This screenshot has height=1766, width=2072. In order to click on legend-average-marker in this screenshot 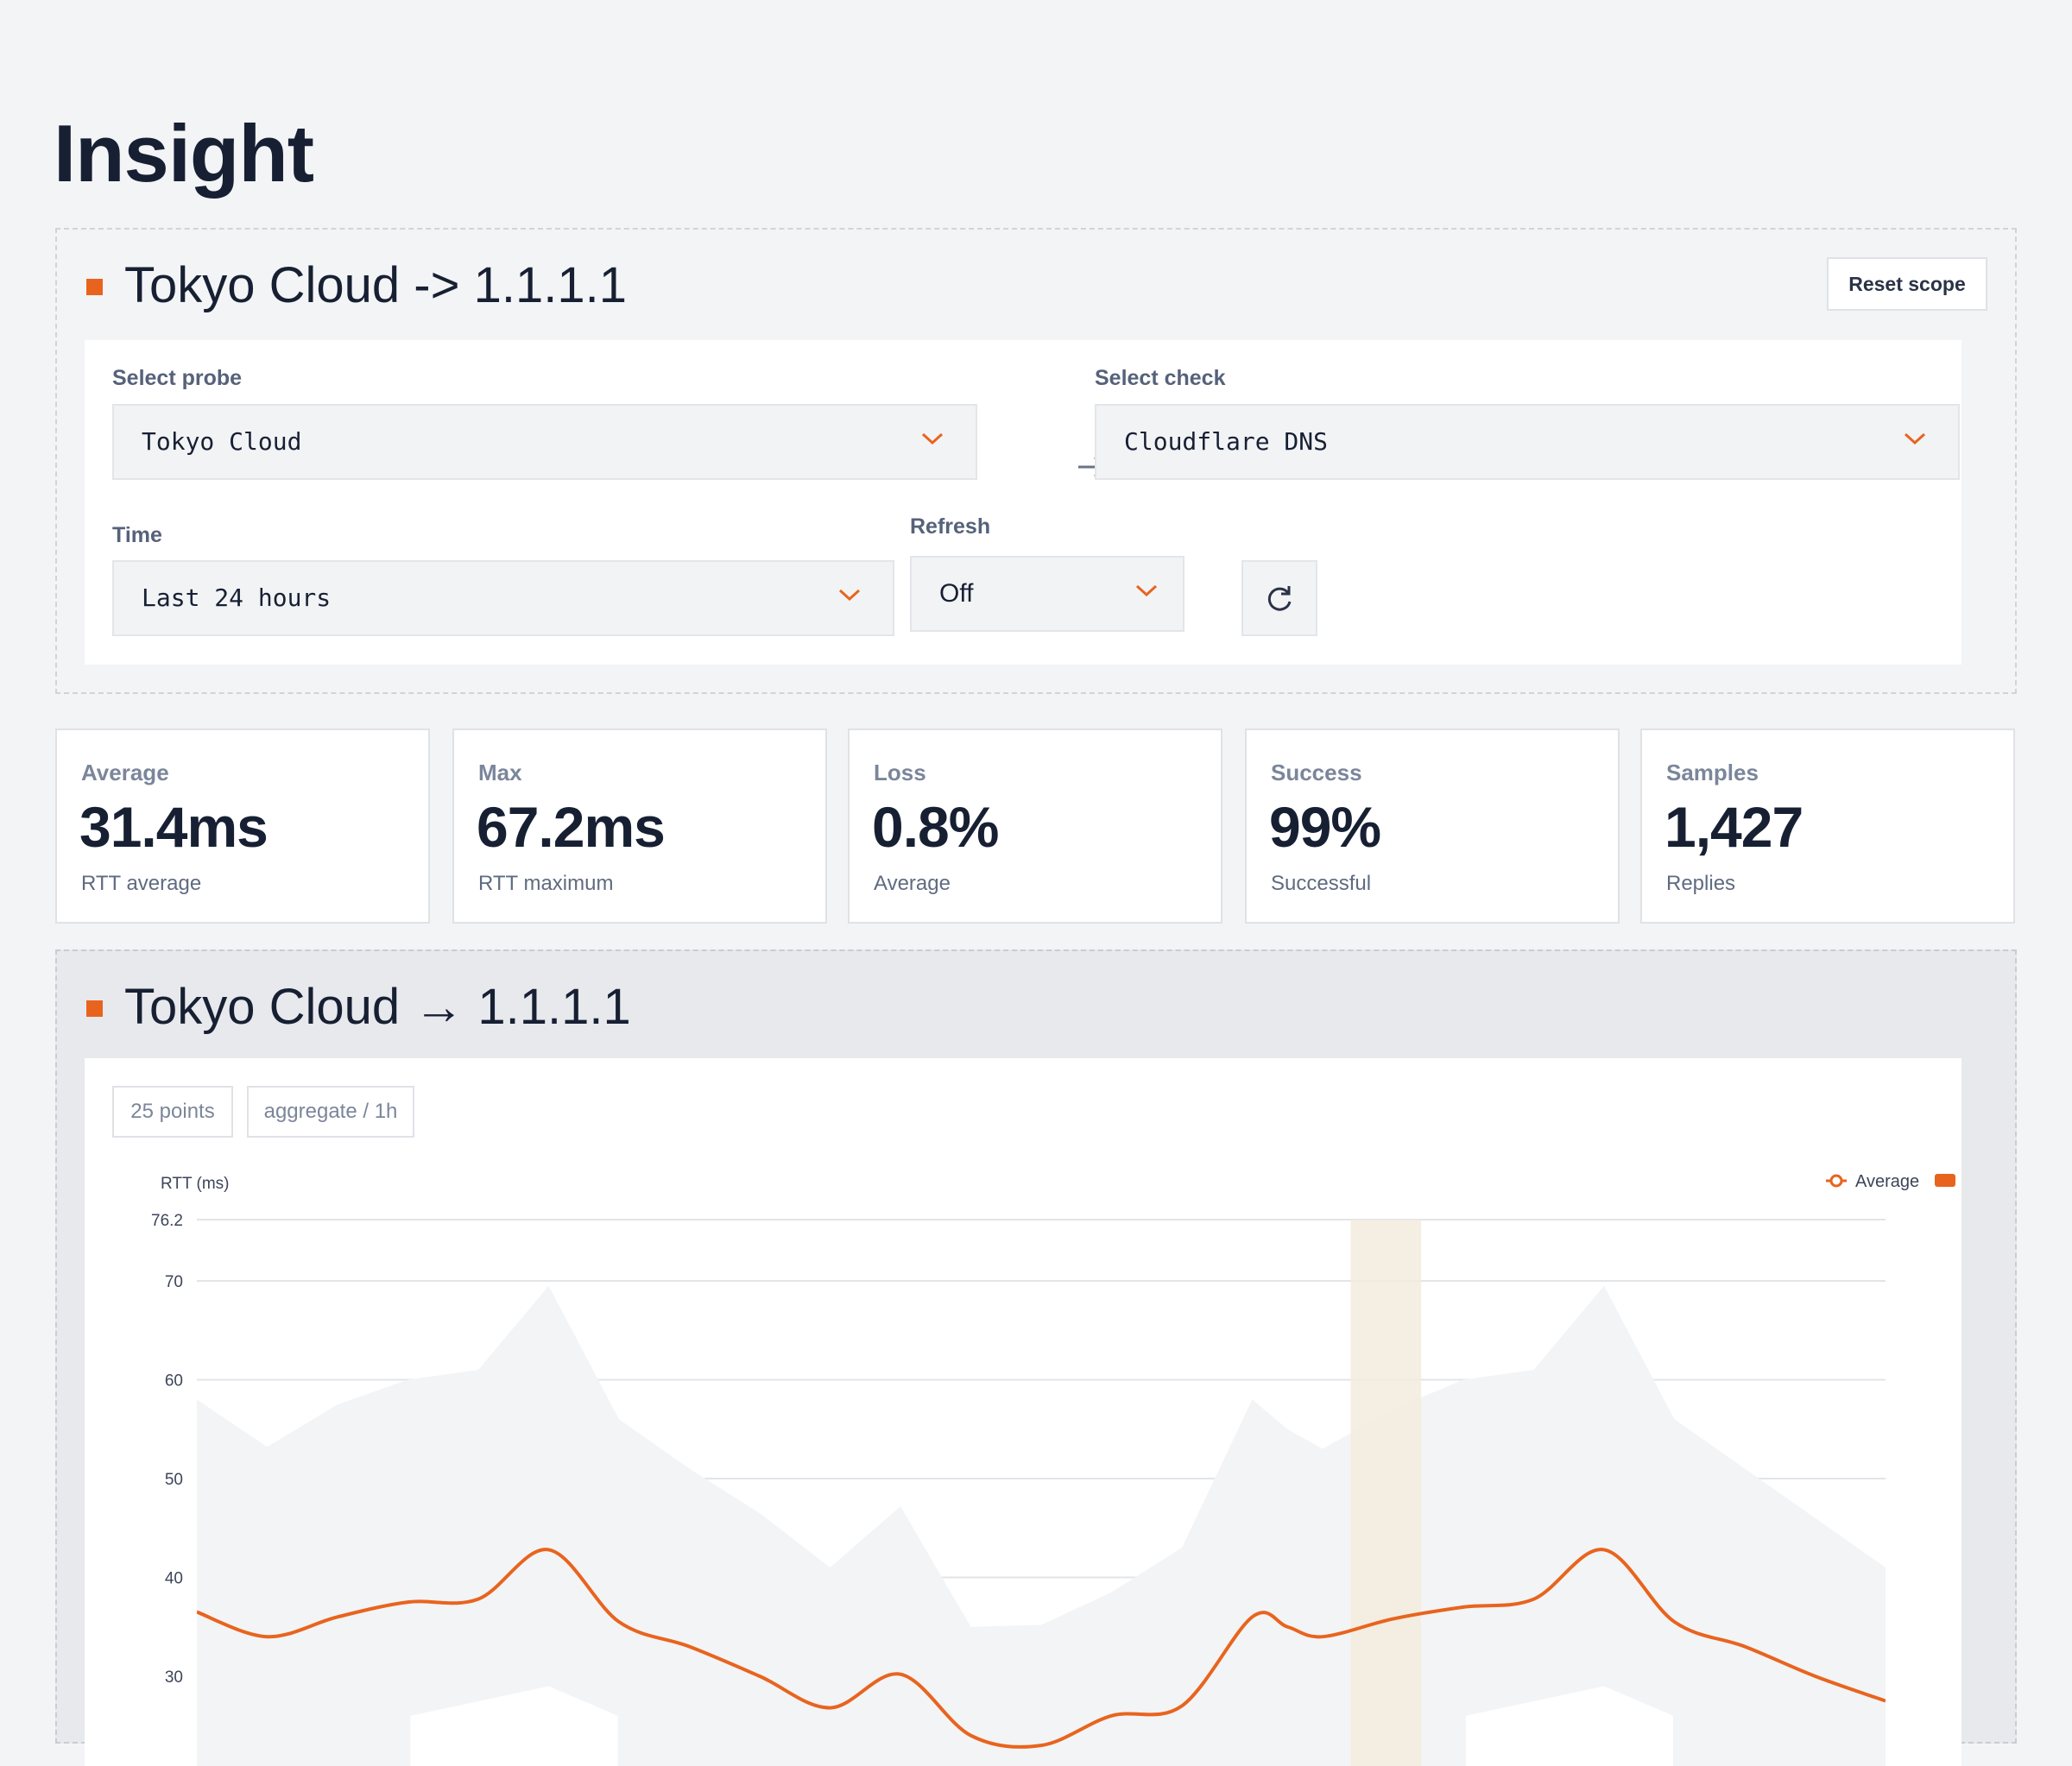, I will do `click(1836, 1181)`.